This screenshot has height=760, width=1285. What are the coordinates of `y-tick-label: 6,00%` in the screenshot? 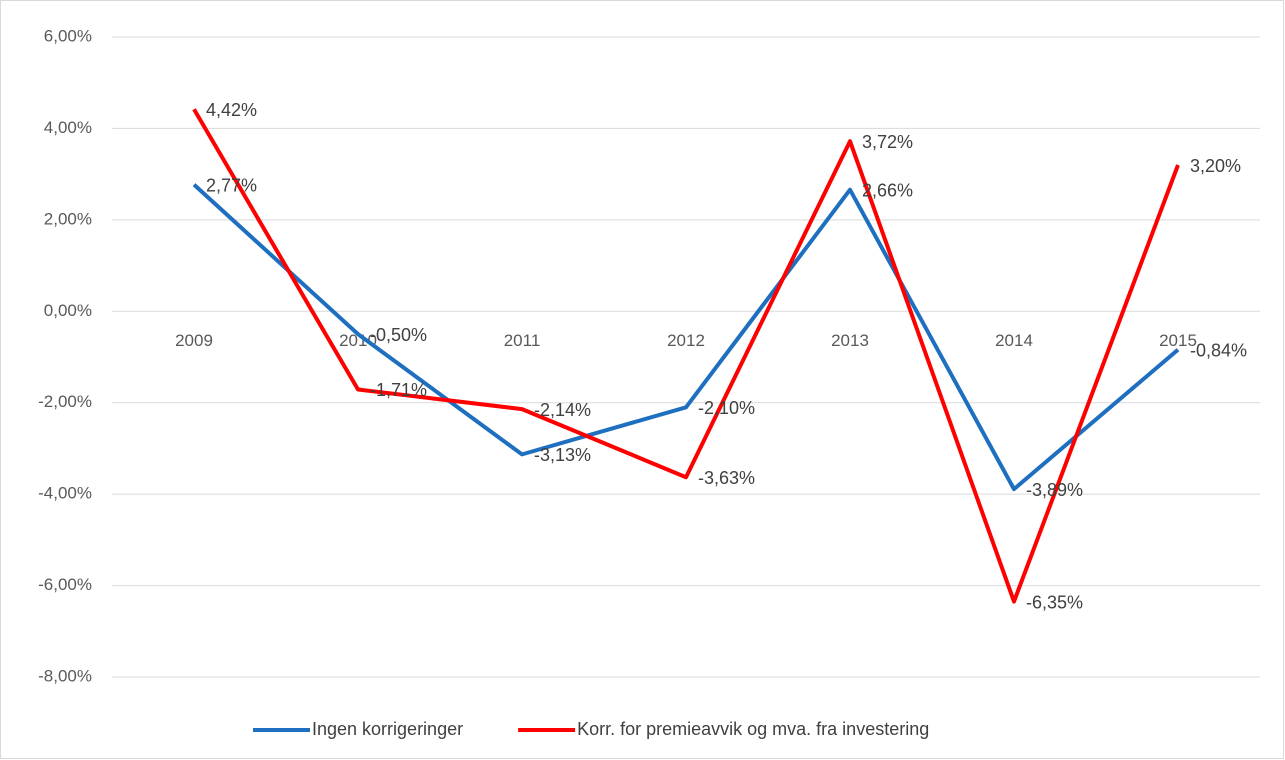 It's located at (68, 35).